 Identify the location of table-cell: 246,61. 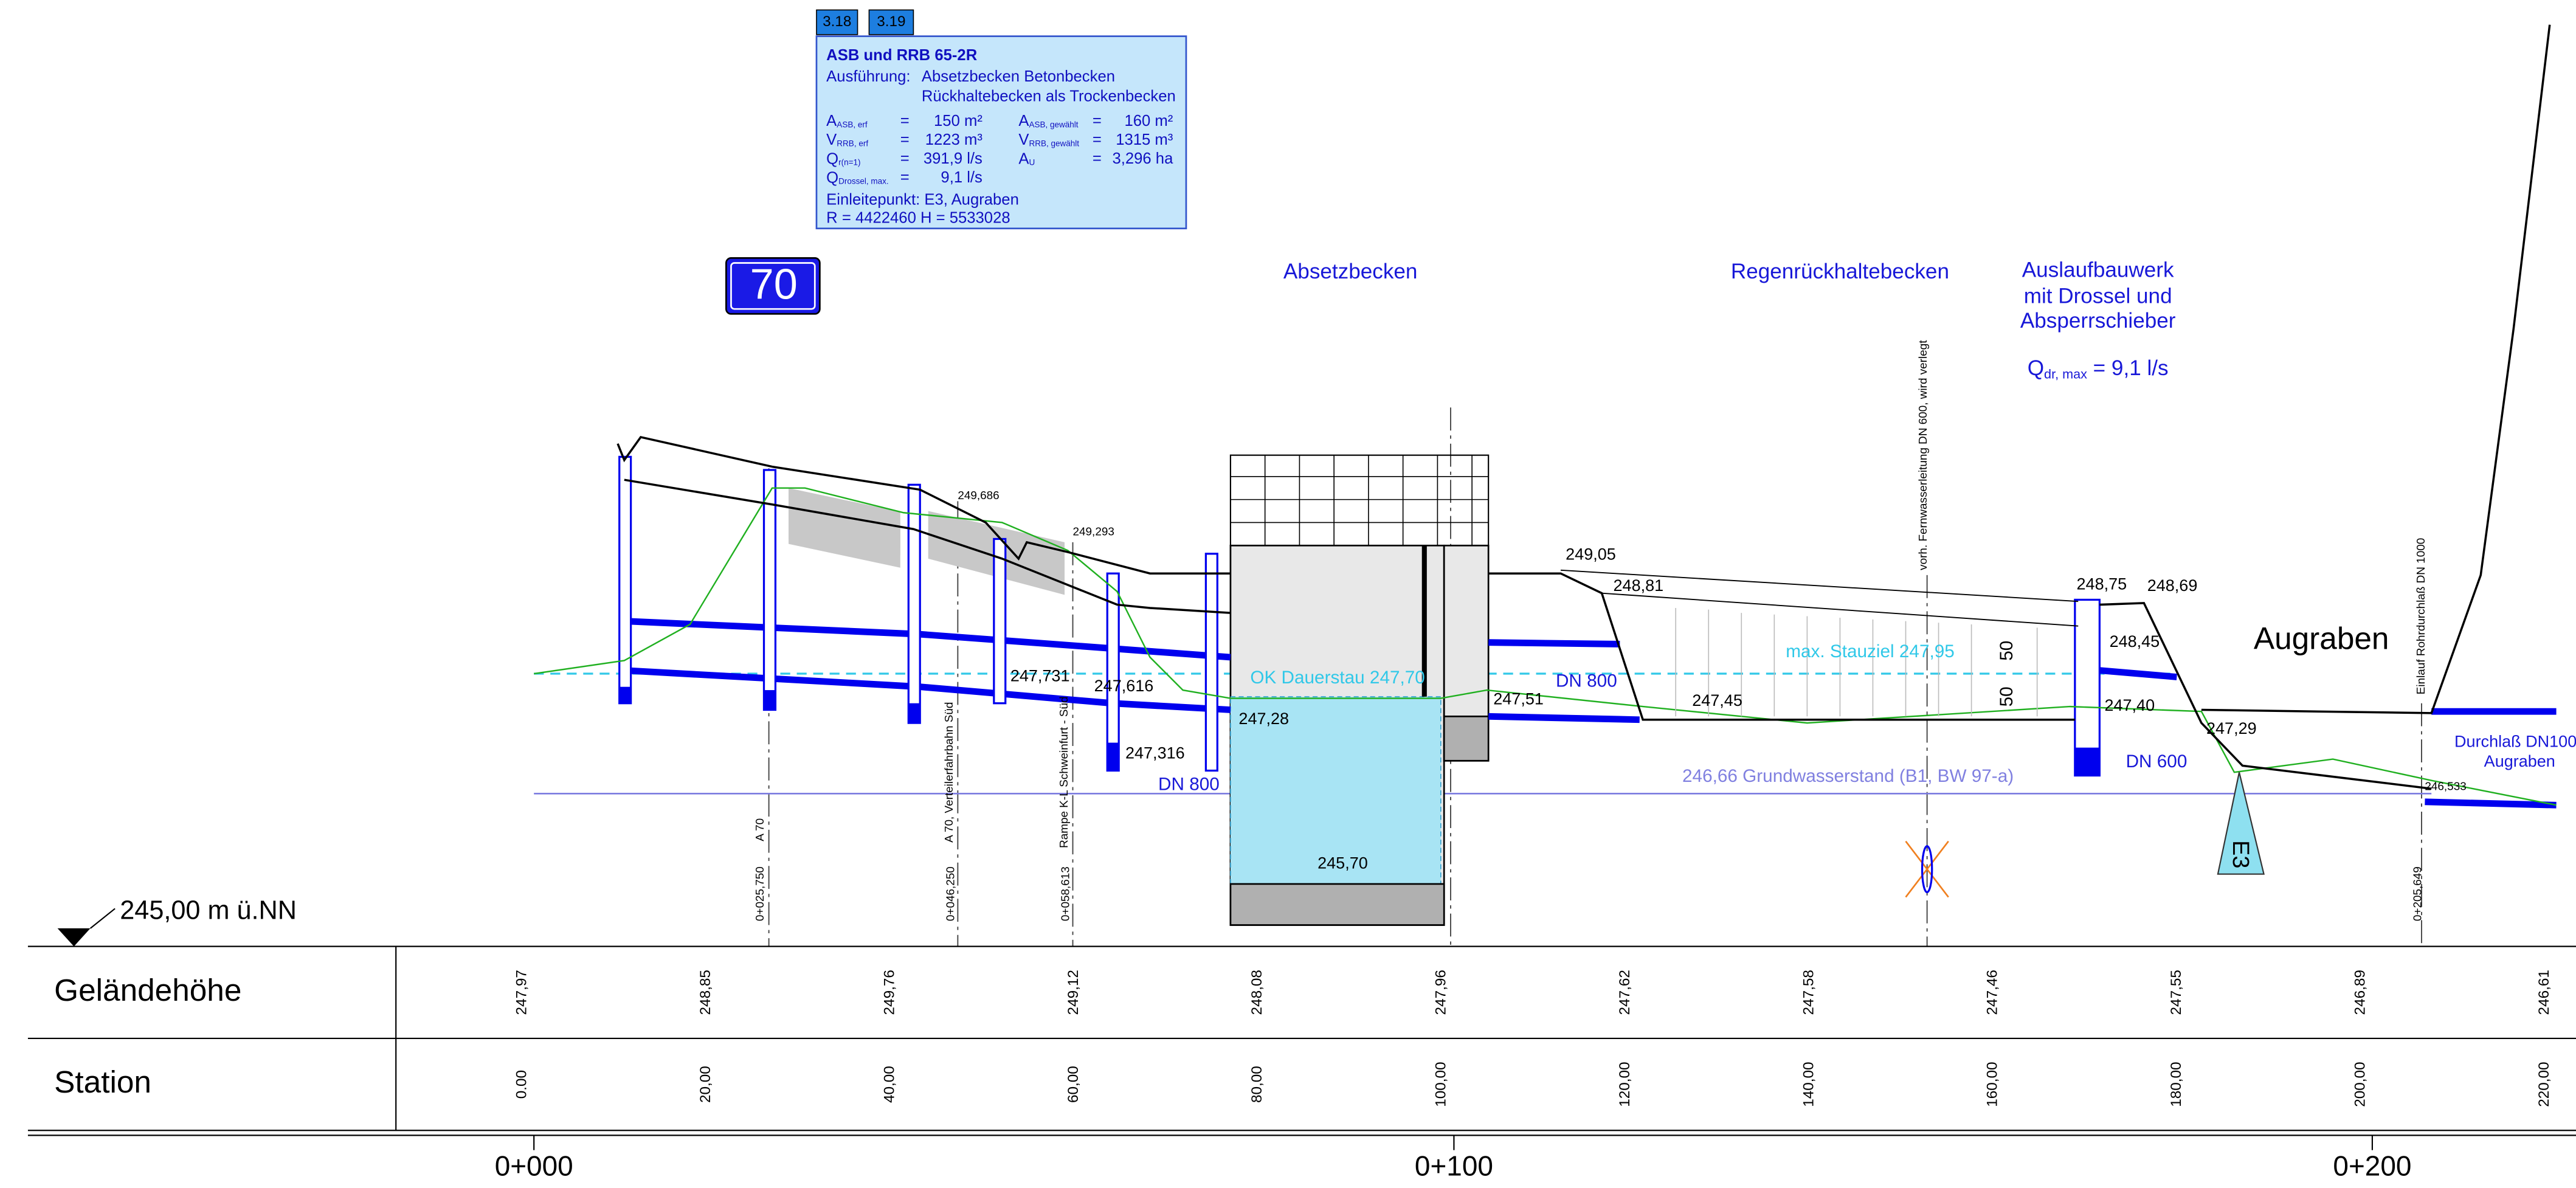
(2544, 992).